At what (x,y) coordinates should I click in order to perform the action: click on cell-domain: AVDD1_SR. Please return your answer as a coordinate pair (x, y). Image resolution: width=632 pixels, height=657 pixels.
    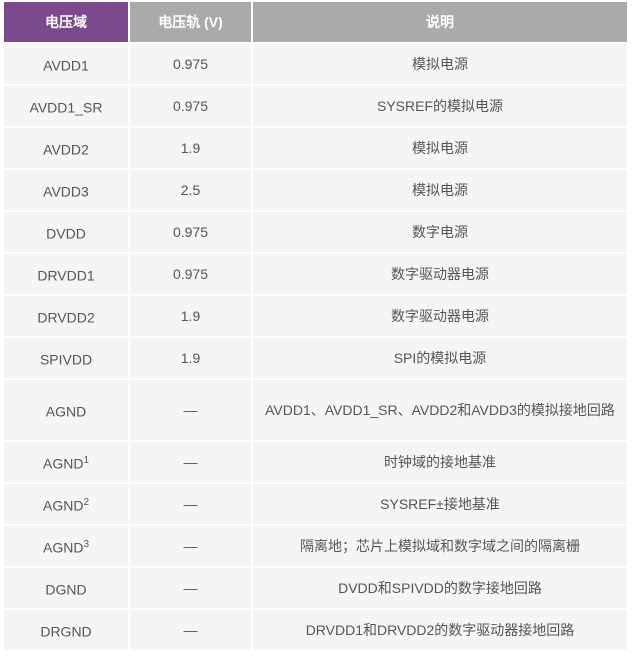
    Looking at the image, I should click on (66, 106).